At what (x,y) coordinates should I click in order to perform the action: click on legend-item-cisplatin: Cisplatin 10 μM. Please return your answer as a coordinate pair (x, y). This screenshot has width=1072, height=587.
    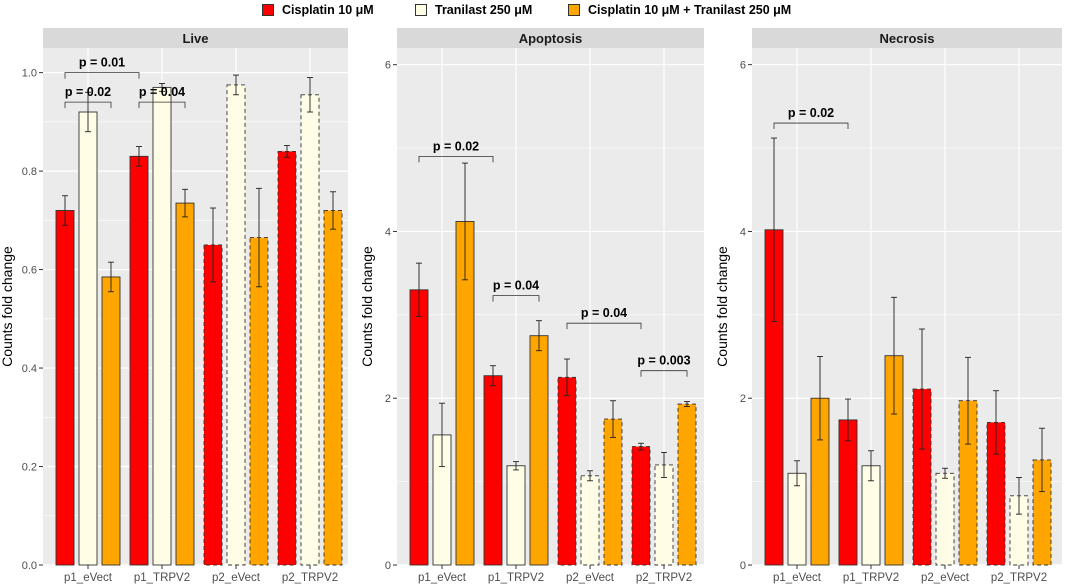
    Looking at the image, I should click on (318, 9).